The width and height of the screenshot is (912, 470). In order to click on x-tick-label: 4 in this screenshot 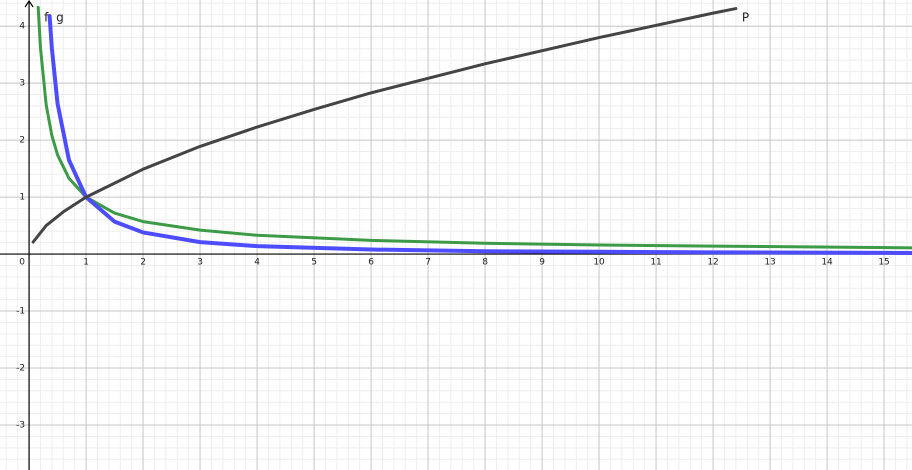, I will do `click(257, 263)`.